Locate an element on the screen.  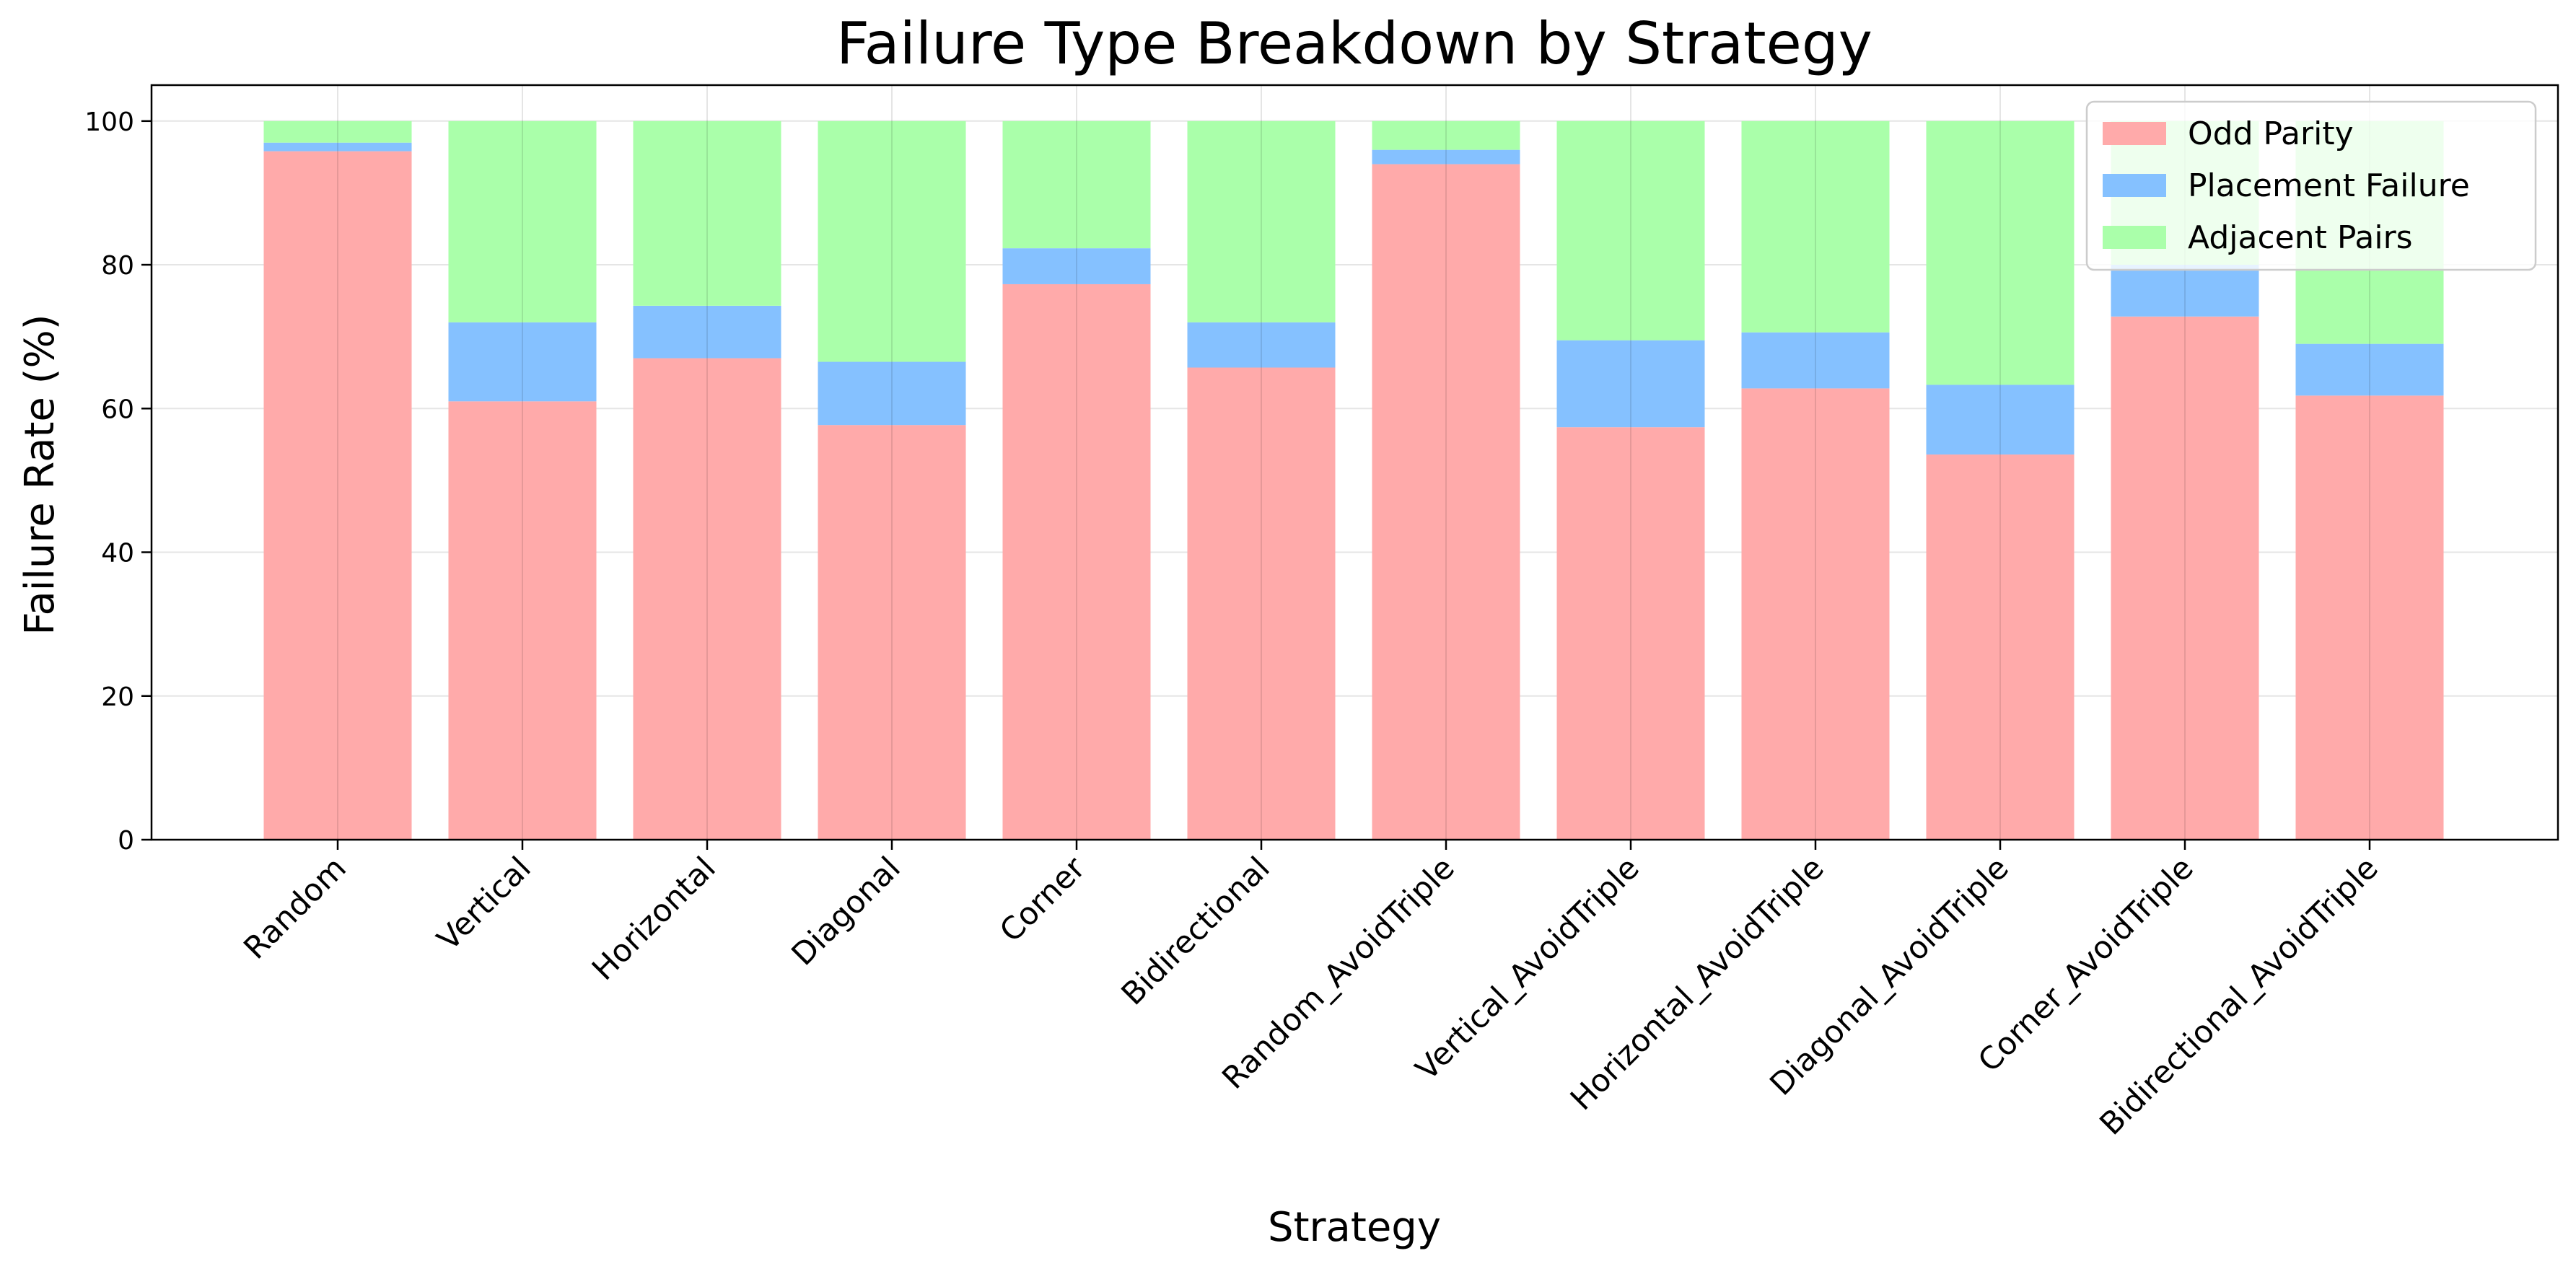
x-tick-label: Diagonal is located at coordinates (846, 911).